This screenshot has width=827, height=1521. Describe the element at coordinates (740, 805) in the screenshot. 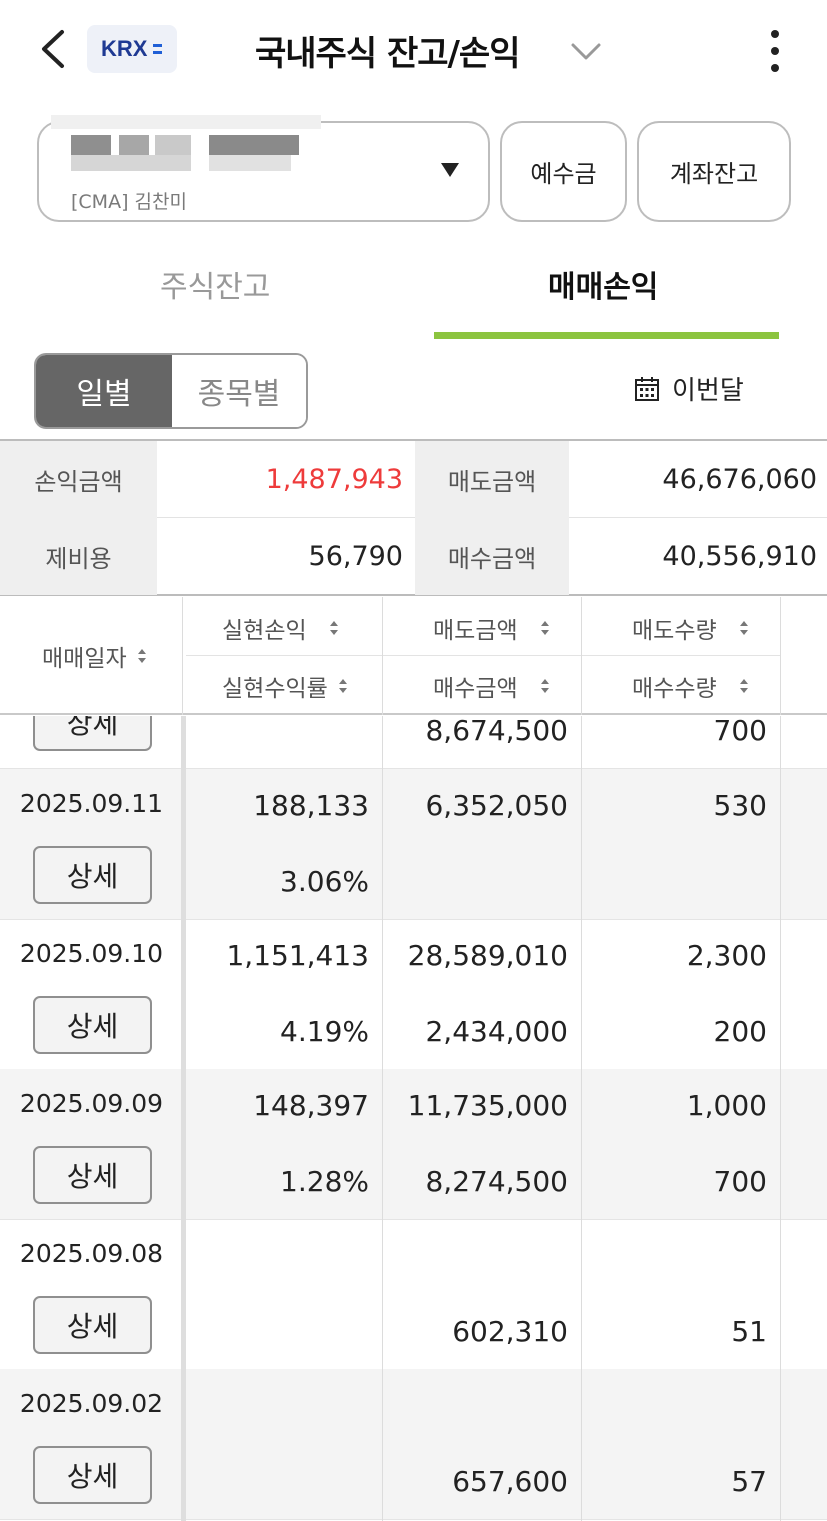

I see `sell-qty: 530` at that location.